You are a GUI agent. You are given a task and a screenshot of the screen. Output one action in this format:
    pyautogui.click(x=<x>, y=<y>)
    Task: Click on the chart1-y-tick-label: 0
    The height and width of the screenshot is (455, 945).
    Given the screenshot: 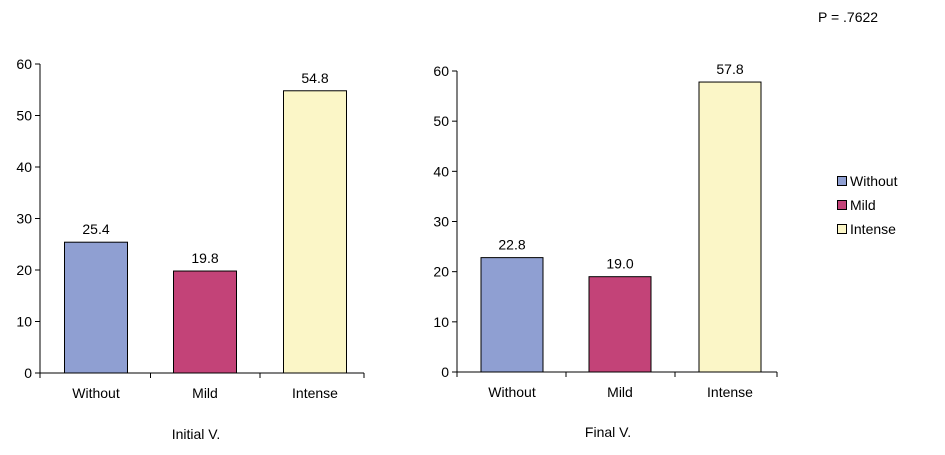 What is the action you would take?
    pyautogui.click(x=28, y=373)
    